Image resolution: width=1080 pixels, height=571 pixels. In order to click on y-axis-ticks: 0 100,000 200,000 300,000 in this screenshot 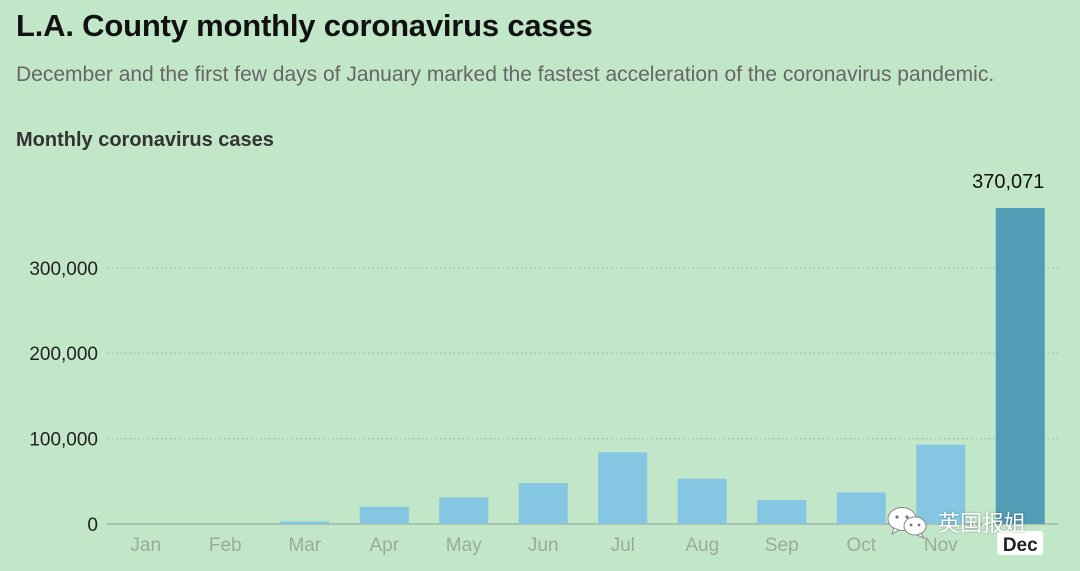, I will do `click(63, 397)`.